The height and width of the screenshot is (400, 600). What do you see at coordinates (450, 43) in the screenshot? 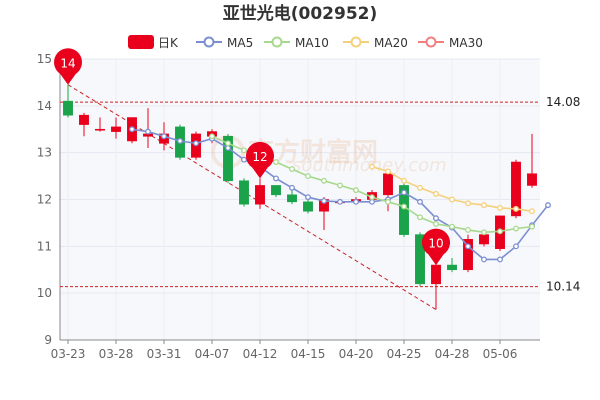
I see `legend-item-ma30: MA30` at bounding box center [450, 43].